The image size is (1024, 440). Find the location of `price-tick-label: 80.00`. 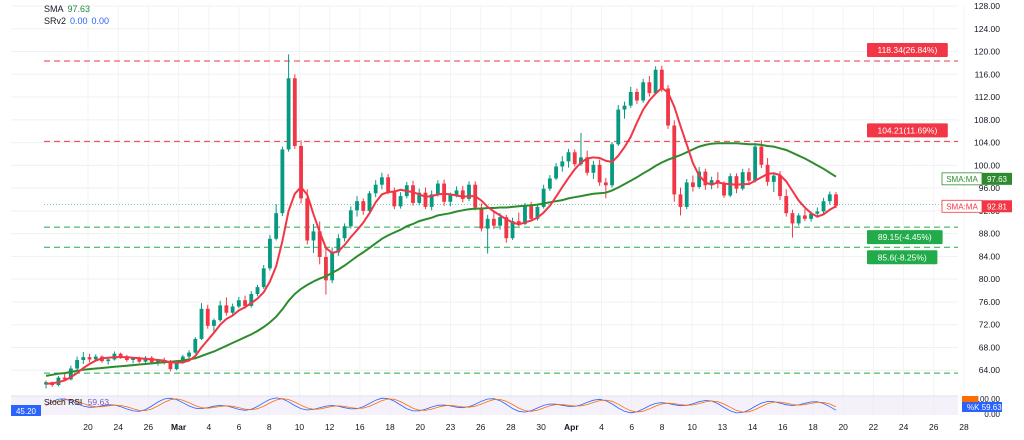

price-tick-label: 80.00 is located at coordinates (990, 279).